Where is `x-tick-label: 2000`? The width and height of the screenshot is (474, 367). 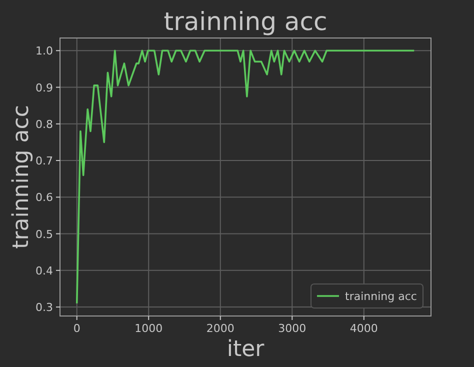
x-tick-label: 2000 is located at coordinates (220, 328).